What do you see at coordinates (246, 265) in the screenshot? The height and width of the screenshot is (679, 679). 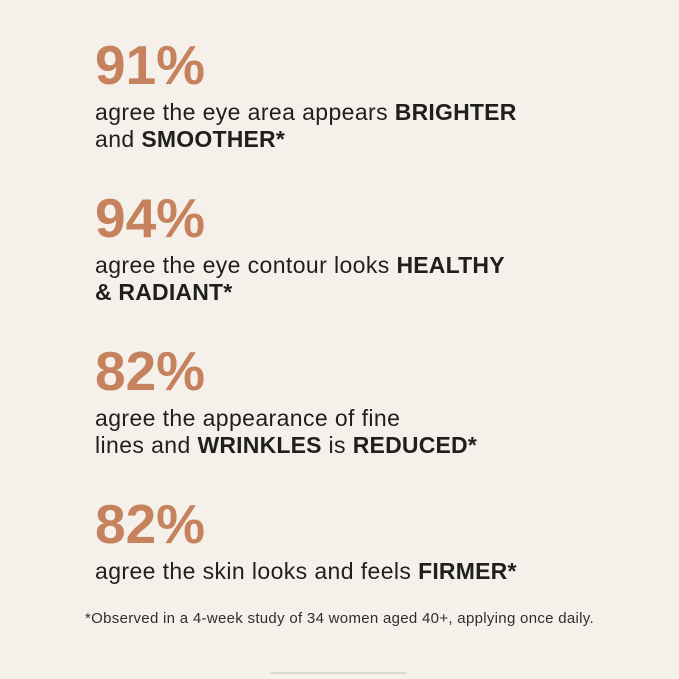 I see `stat-text-segment: agree the eye contour looks` at bounding box center [246, 265].